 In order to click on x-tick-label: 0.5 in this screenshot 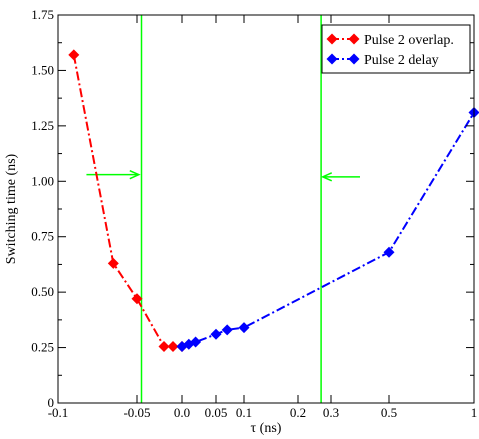, I will do `click(389, 412)`.